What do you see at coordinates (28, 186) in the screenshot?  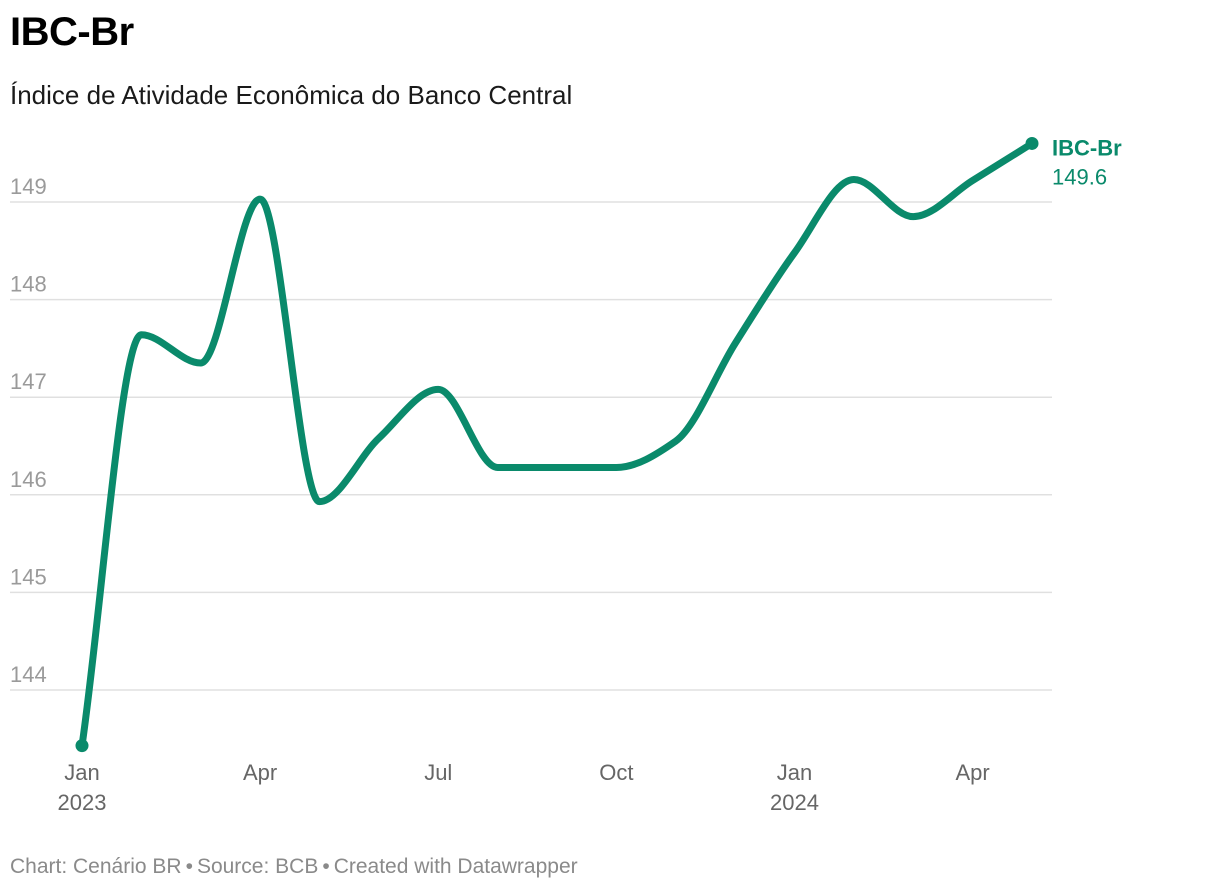 I see `y-tick-label: 149` at bounding box center [28, 186].